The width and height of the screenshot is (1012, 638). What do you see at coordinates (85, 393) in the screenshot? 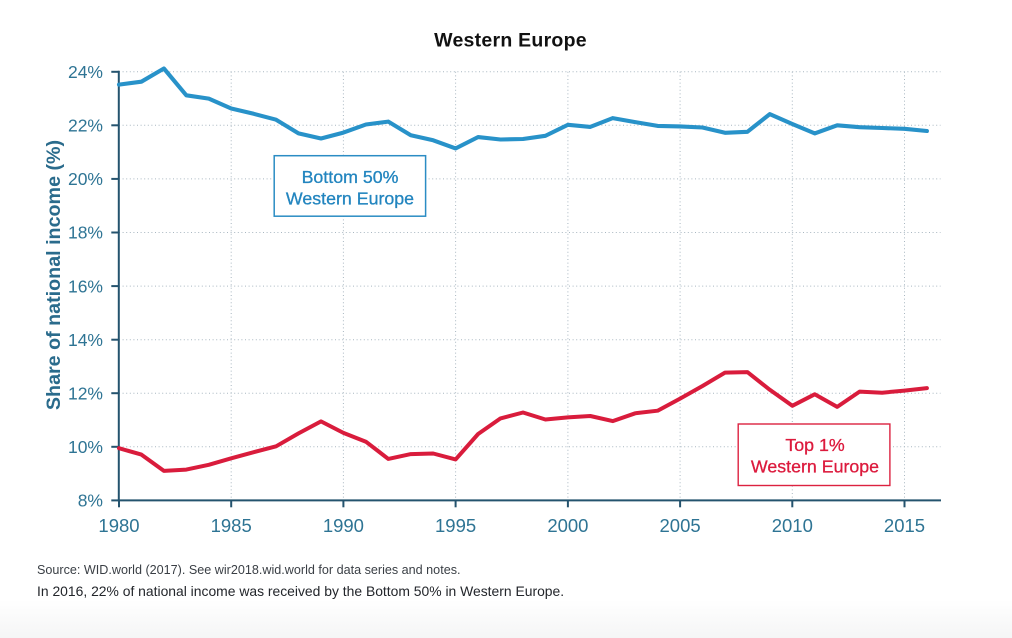
I see `svg-text: 12%` at bounding box center [85, 393].